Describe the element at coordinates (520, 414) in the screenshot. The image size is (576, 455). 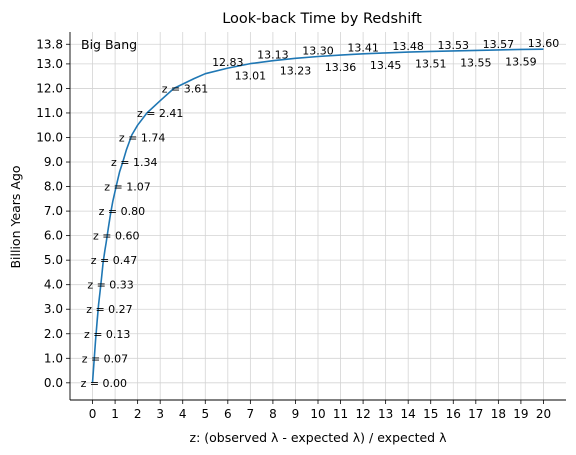
I see `x-tick-label: 19` at that location.